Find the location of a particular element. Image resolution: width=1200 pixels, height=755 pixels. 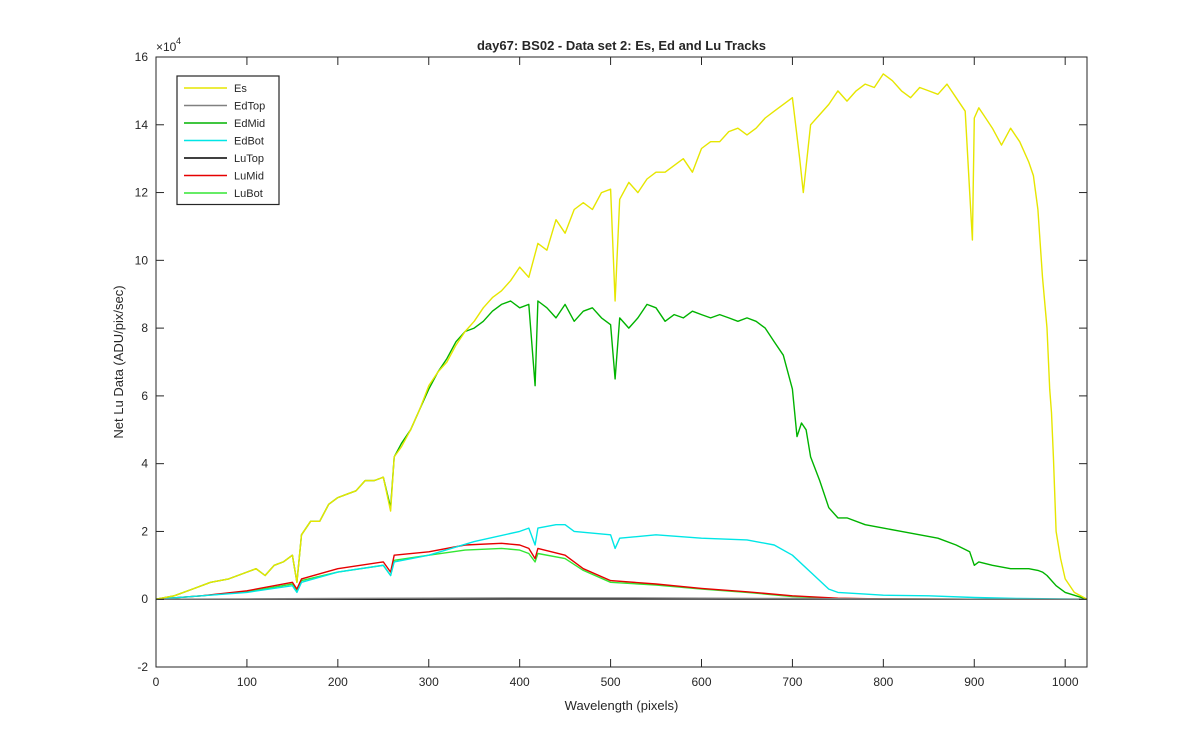

x-tick-label: 0 is located at coordinates (156, 682).